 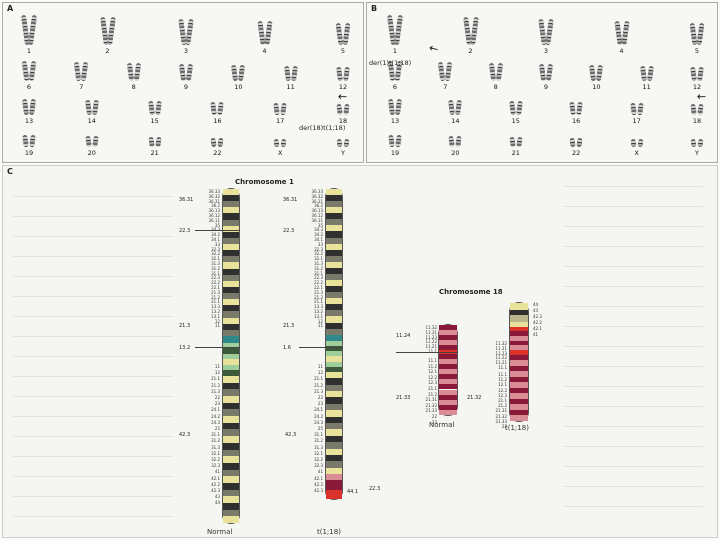 What do you see at coordinates (395, 153) in the screenshot?
I see `chromosome-number: 19` at bounding box center [395, 153].